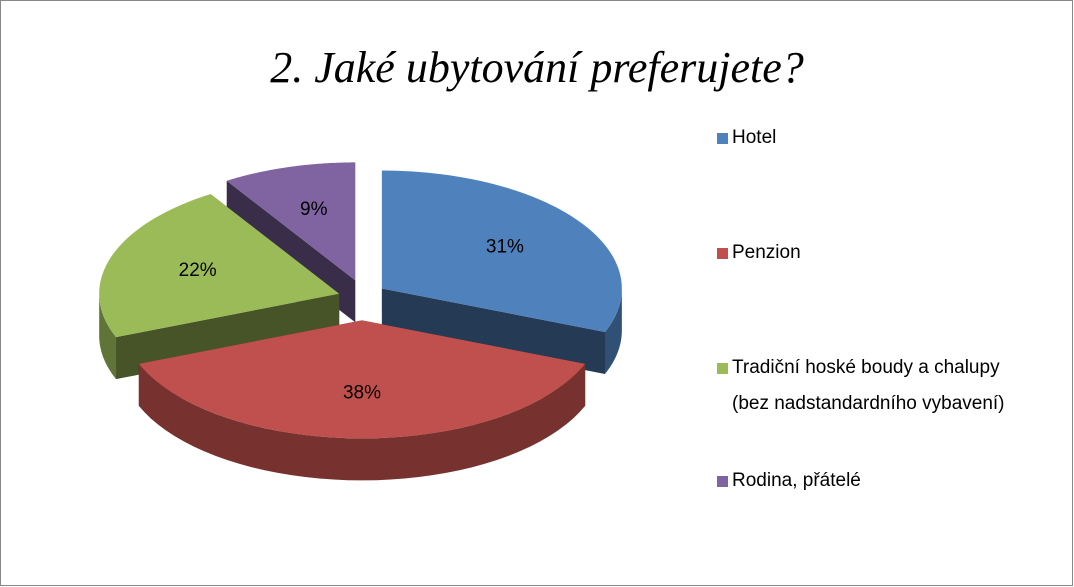  What do you see at coordinates (766, 252) in the screenshot?
I see `legend-label: Penzion` at bounding box center [766, 252].